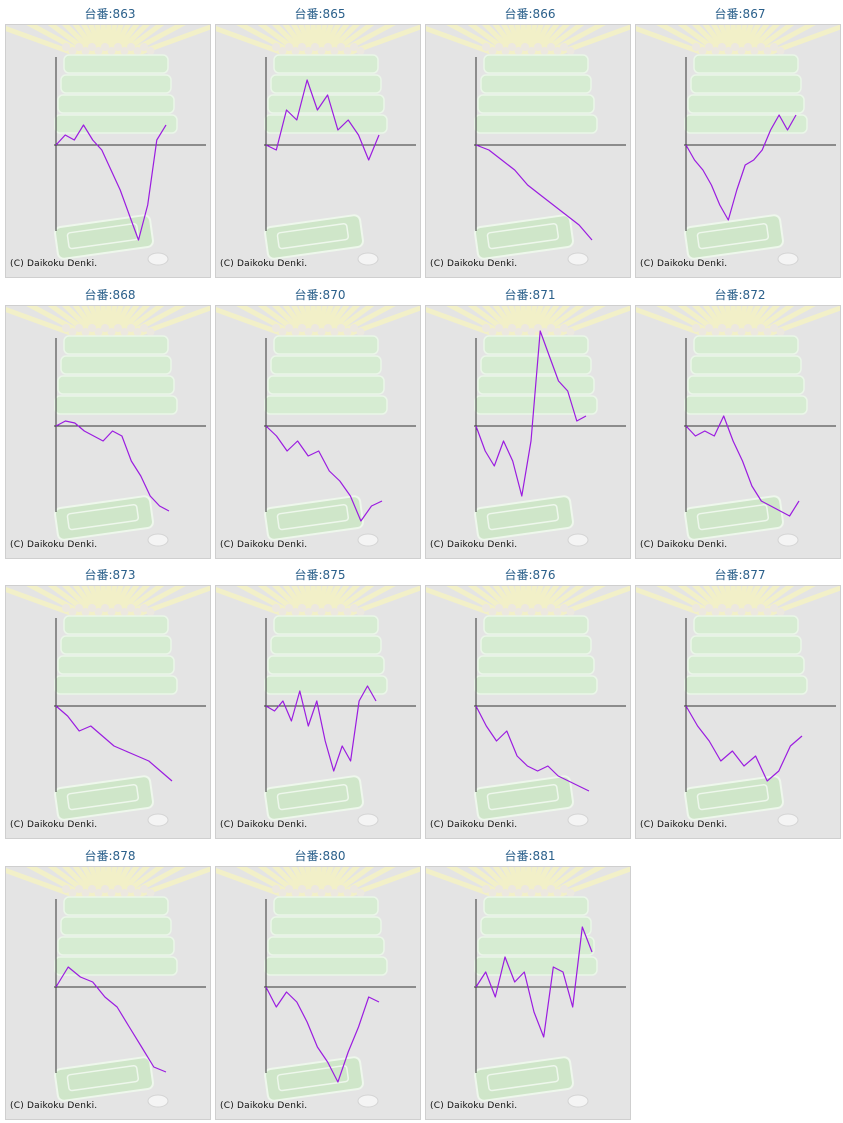 The width and height of the screenshot is (843, 1123). I want to click on machine-cell: 台番:873 (C) Daikoku Denki., so click(110, 701).